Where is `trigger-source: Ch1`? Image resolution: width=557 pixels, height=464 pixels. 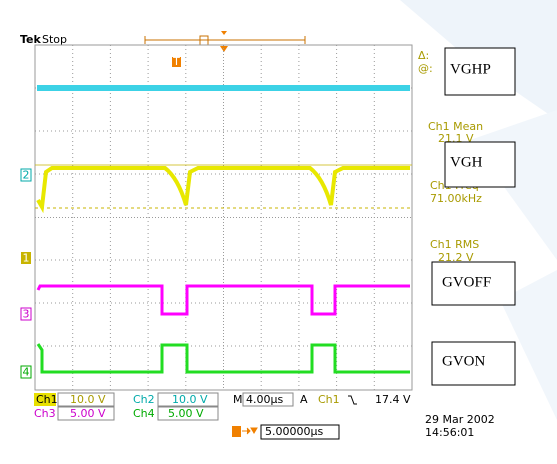
trigger-source: Ch1 is located at coordinates (329, 399).